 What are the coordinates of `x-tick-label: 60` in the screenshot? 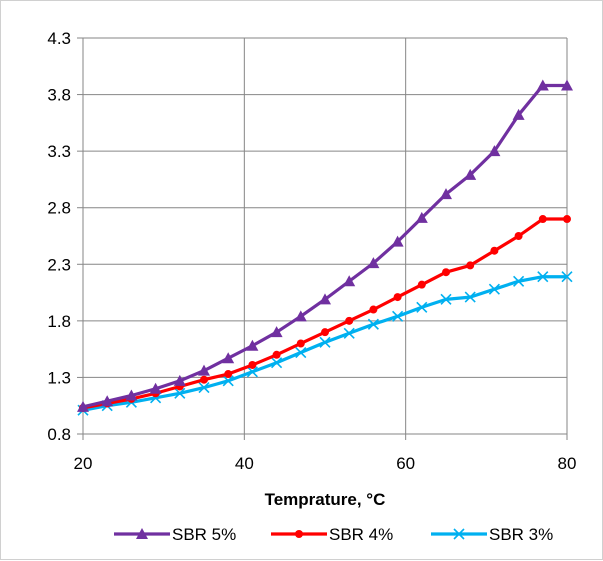 It's located at (405, 463).